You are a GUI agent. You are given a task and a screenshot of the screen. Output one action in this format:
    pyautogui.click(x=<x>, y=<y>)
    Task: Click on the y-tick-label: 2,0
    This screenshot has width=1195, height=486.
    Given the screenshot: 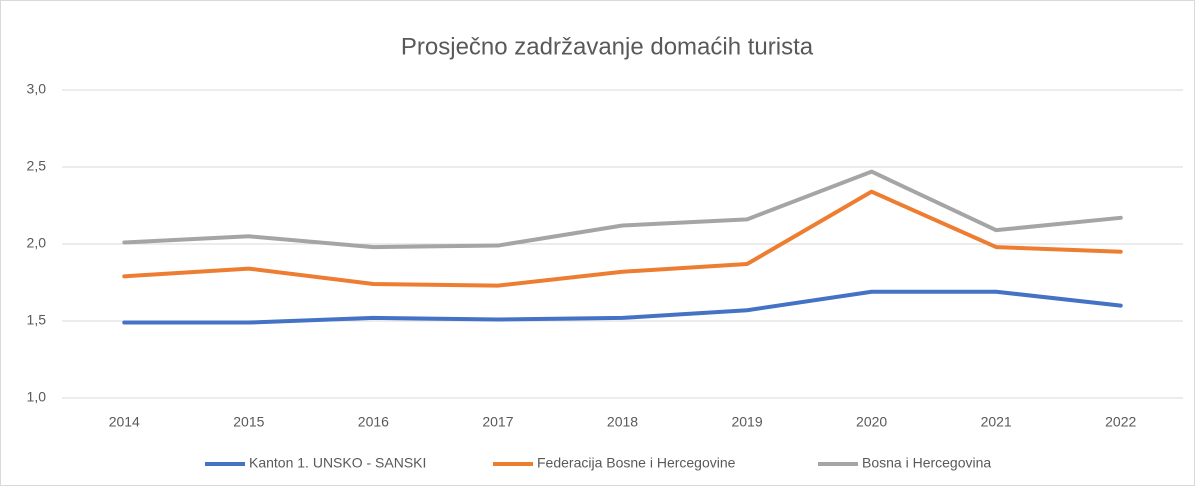 What is the action you would take?
    pyautogui.click(x=37, y=243)
    